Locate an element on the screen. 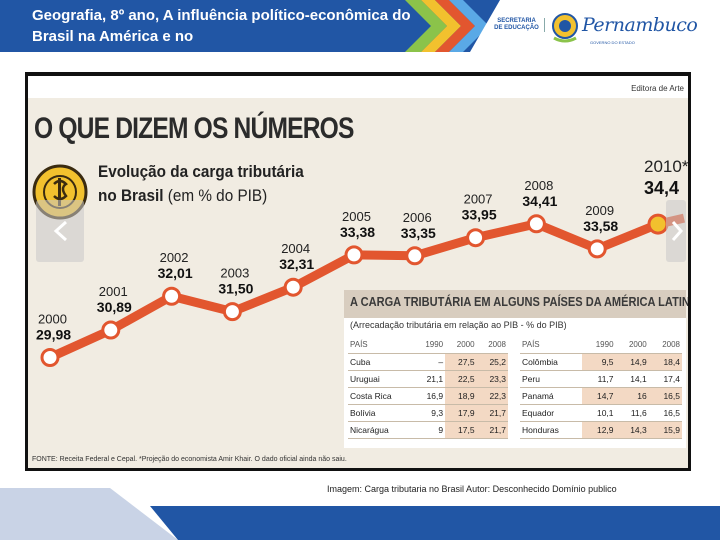 The width and height of the screenshot is (720, 540). year-label: 2002 is located at coordinates (174, 257).